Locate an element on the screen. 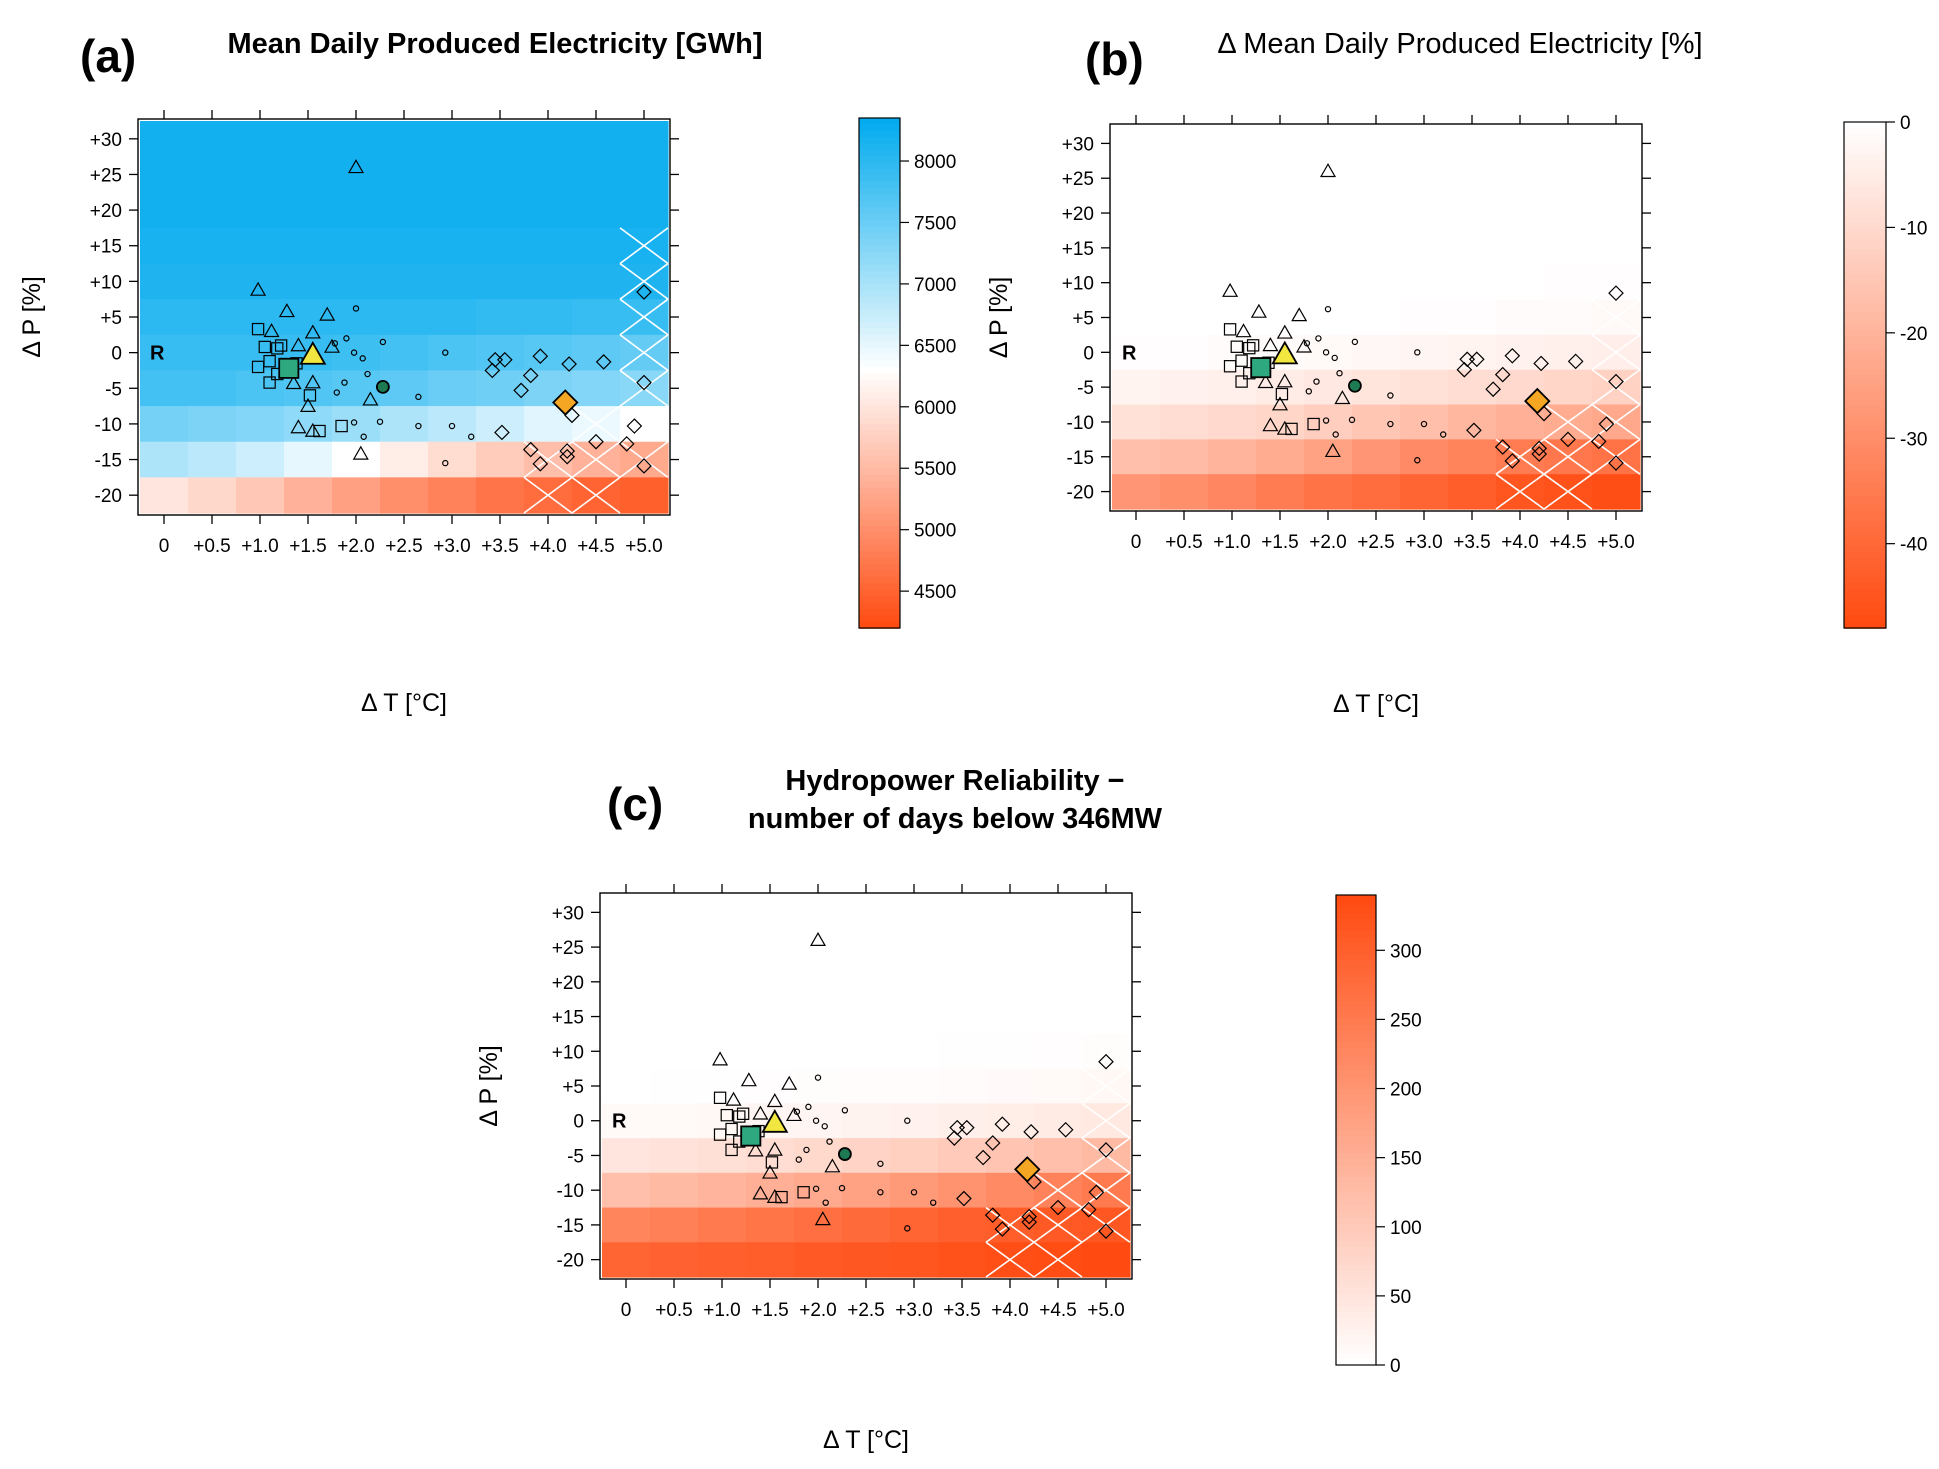 The image size is (1939, 1469). y-tick-label: -15 is located at coordinates (1080, 458).